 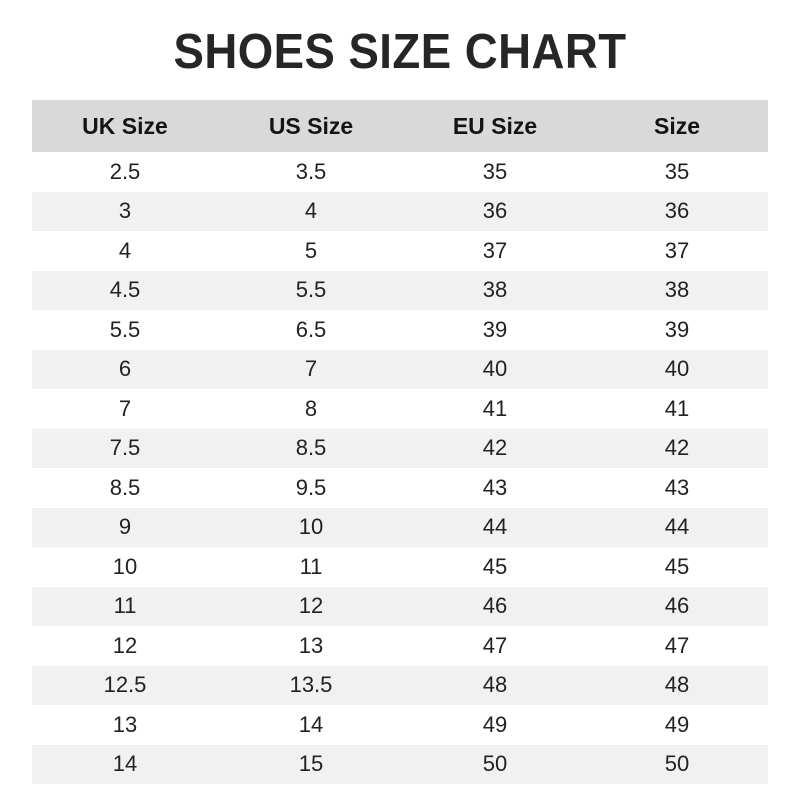 I want to click on cell-uk-size: 6, so click(x=125, y=369).